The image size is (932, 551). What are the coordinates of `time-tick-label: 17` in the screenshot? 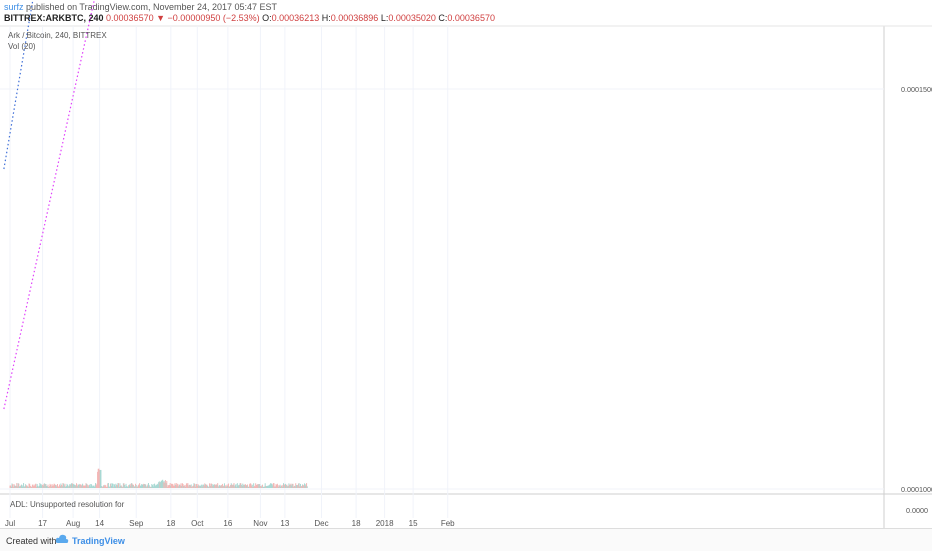 It's located at (42, 523).